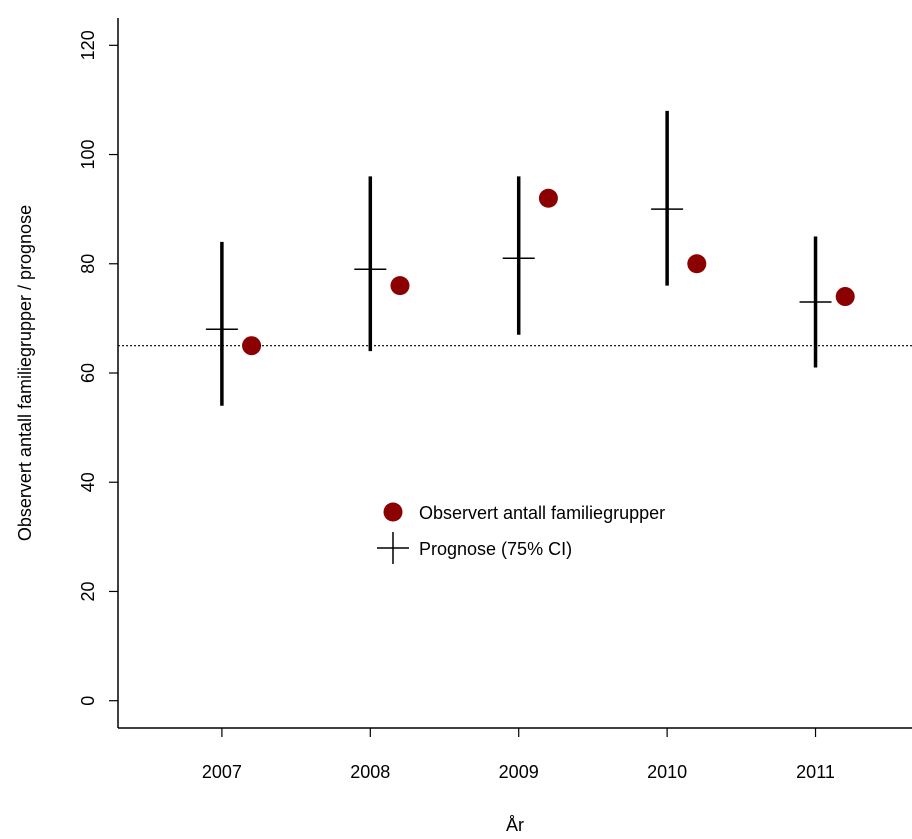 The height and width of the screenshot is (839, 912). What do you see at coordinates (519, 772) in the screenshot?
I see `x-tick-label: 2009` at bounding box center [519, 772].